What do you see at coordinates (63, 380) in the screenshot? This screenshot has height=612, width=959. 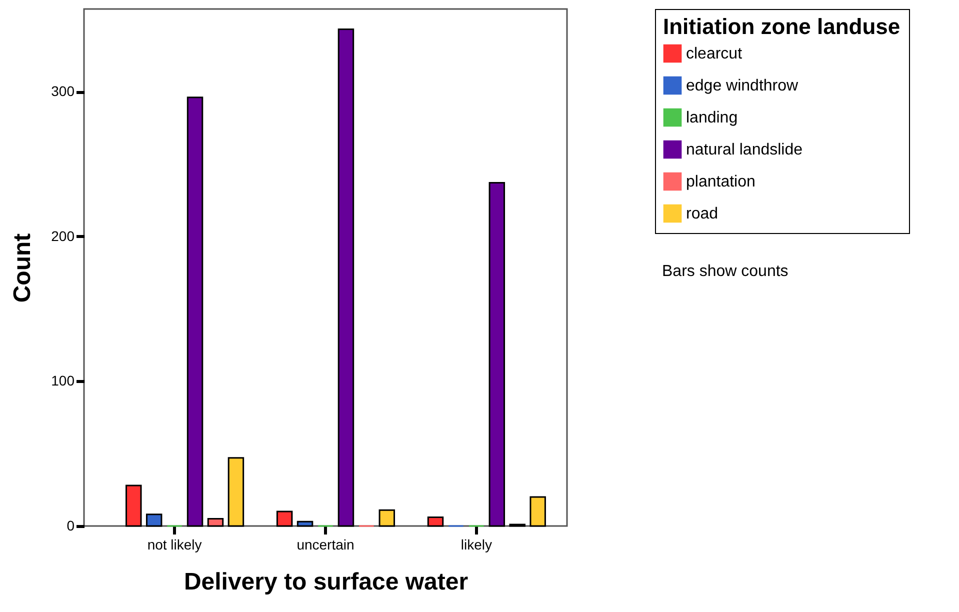 I see `y-tick-label: 100` at bounding box center [63, 380].